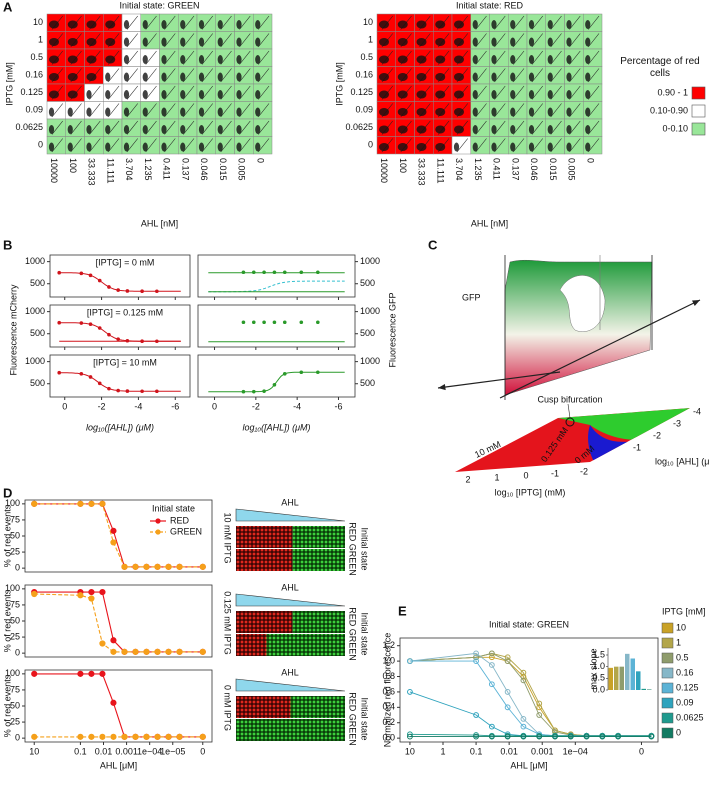  Describe the element at coordinates (125, 262) in the screenshot. I see `annotation: [IPTG] = 0 mM` at that location.